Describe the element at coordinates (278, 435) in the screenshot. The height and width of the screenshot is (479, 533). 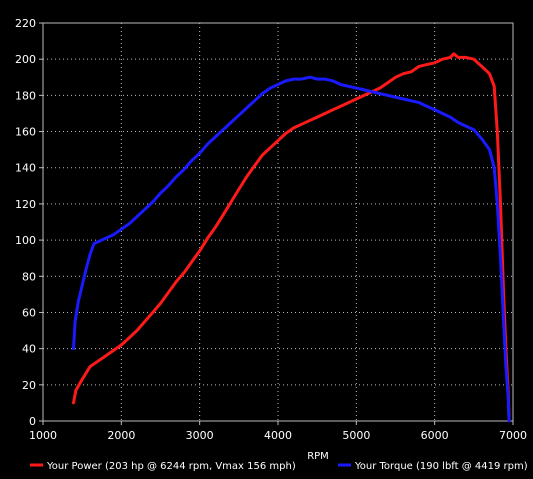
I see `x-tick-label: 4000` at that location.